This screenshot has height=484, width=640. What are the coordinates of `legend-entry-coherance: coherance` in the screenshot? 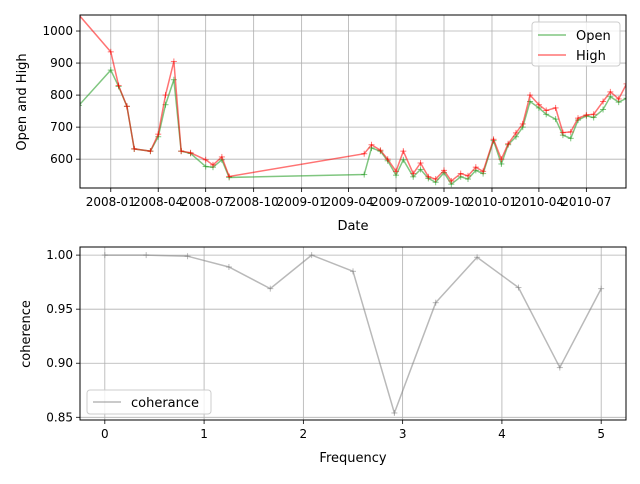 It's located at (146, 403).